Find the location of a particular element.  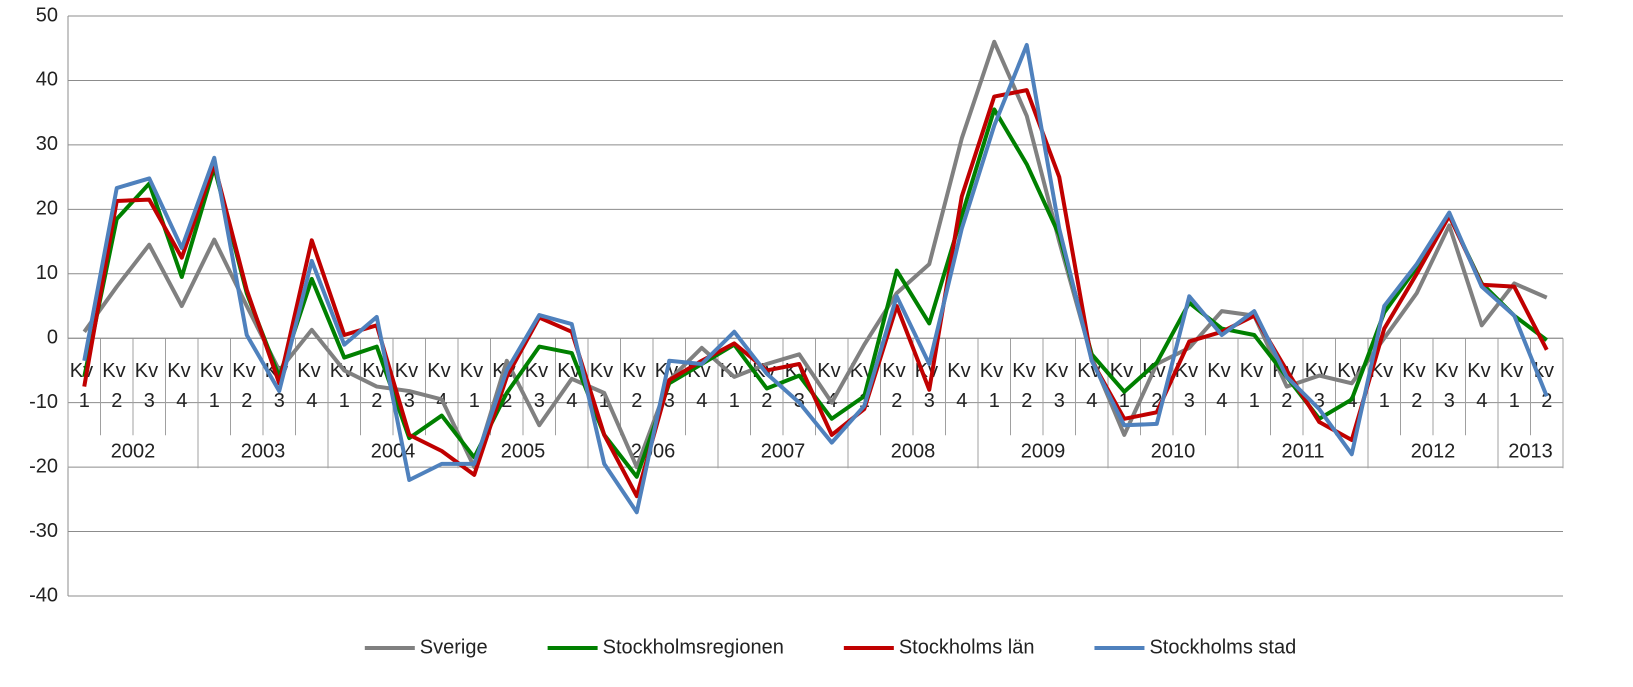

x-group-label: 2009 is located at coordinates (1043, 452).